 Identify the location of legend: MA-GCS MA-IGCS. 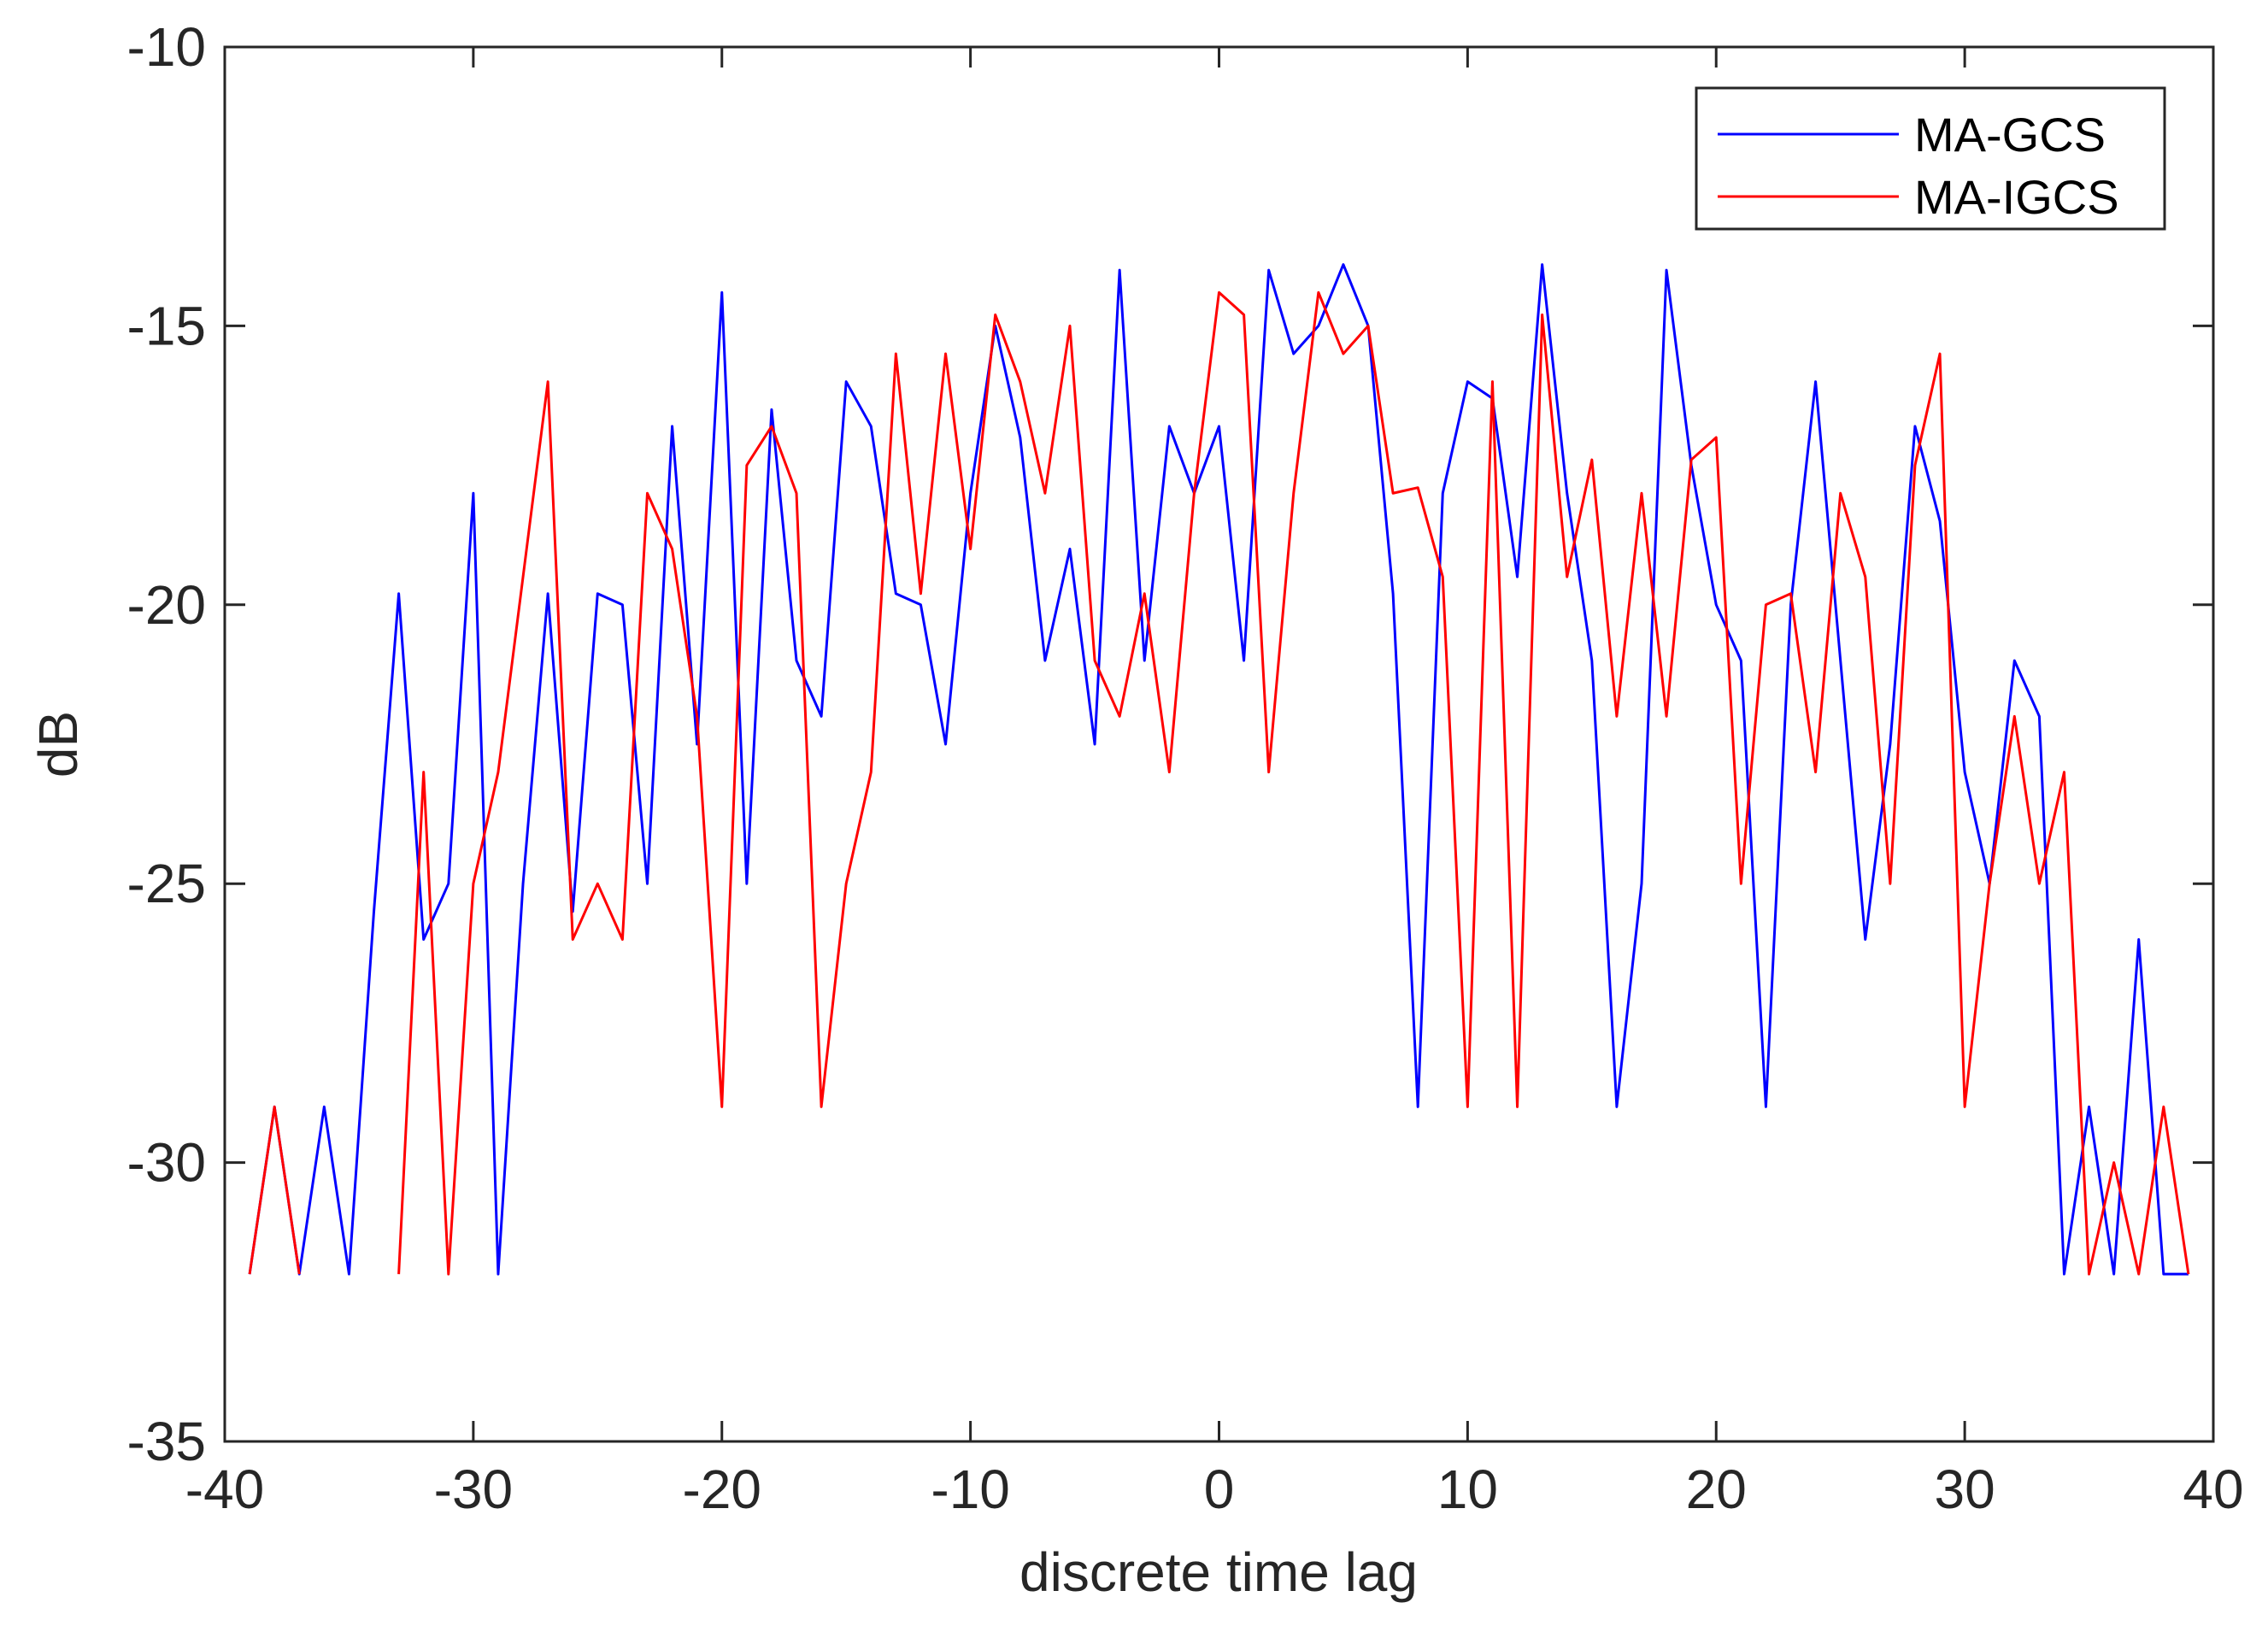
(1930, 158).